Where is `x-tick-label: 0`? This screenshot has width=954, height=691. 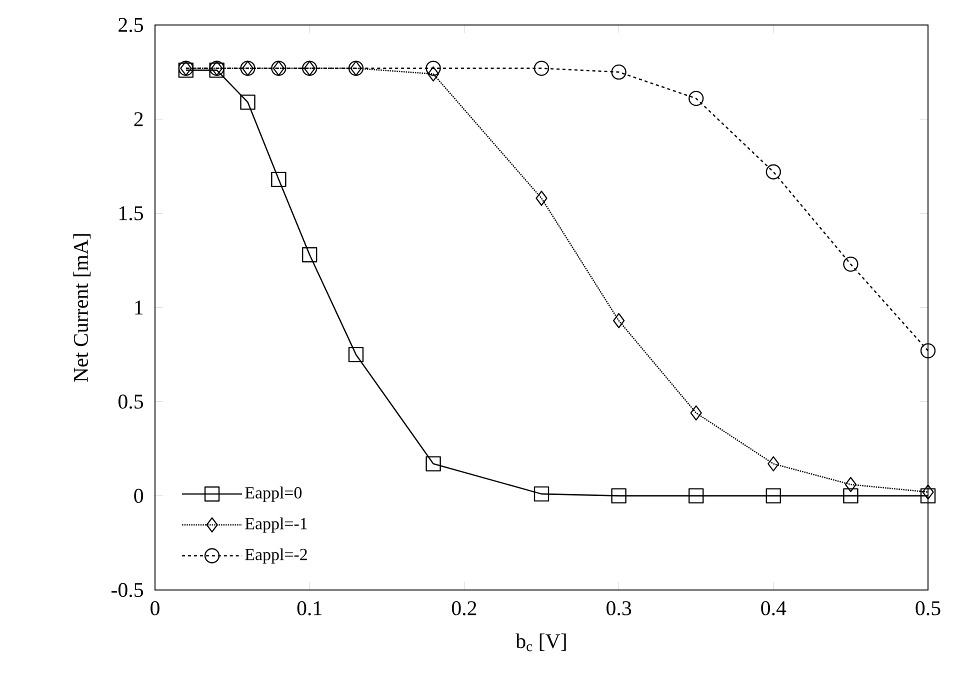
x-tick-label: 0 is located at coordinates (155, 608).